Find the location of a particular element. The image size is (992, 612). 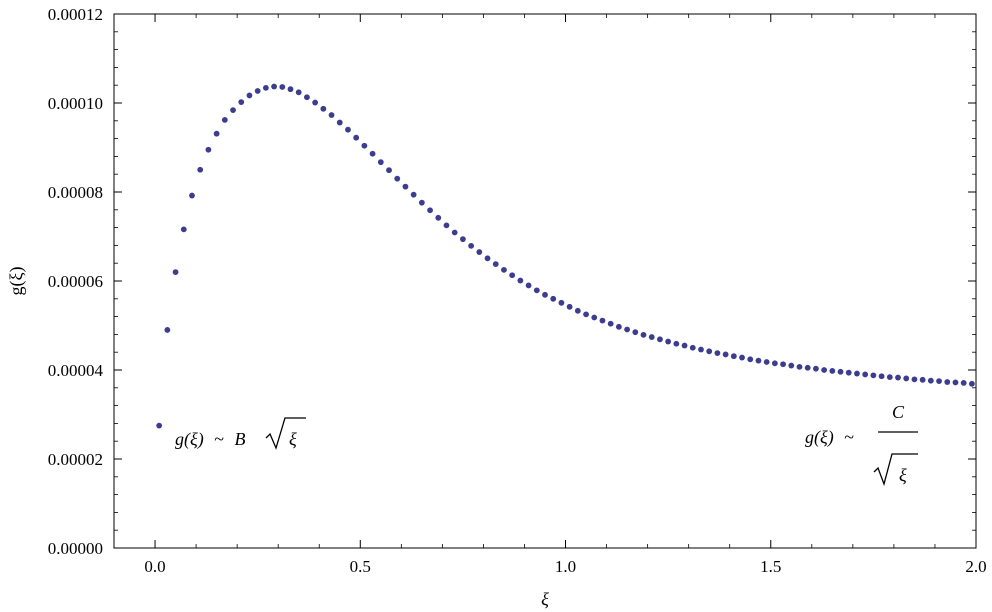

annotation-small-xi-radicand: ξ is located at coordinates (293, 439).